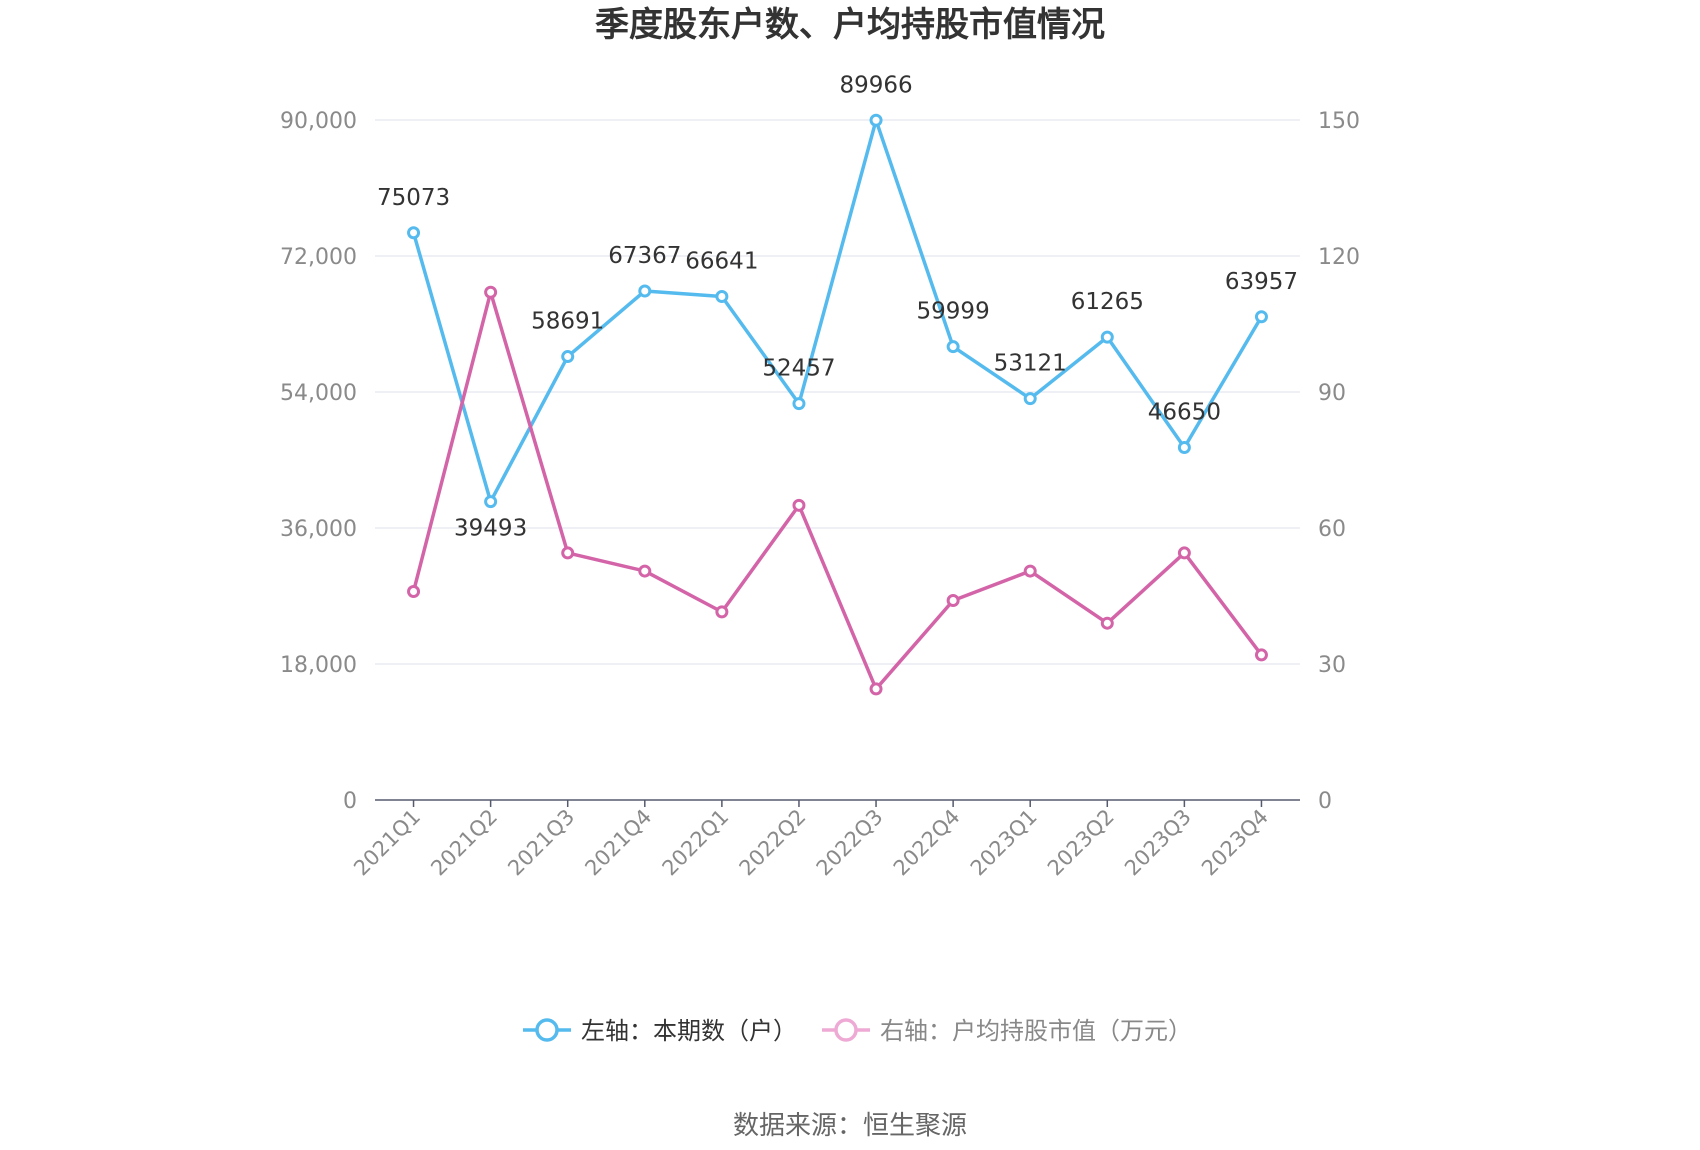 The height and width of the screenshot is (1150, 1700). What do you see at coordinates (689, 1031) in the screenshot?
I see `legend-label-1: 左轴：本期数（户）` at bounding box center [689, 1031].